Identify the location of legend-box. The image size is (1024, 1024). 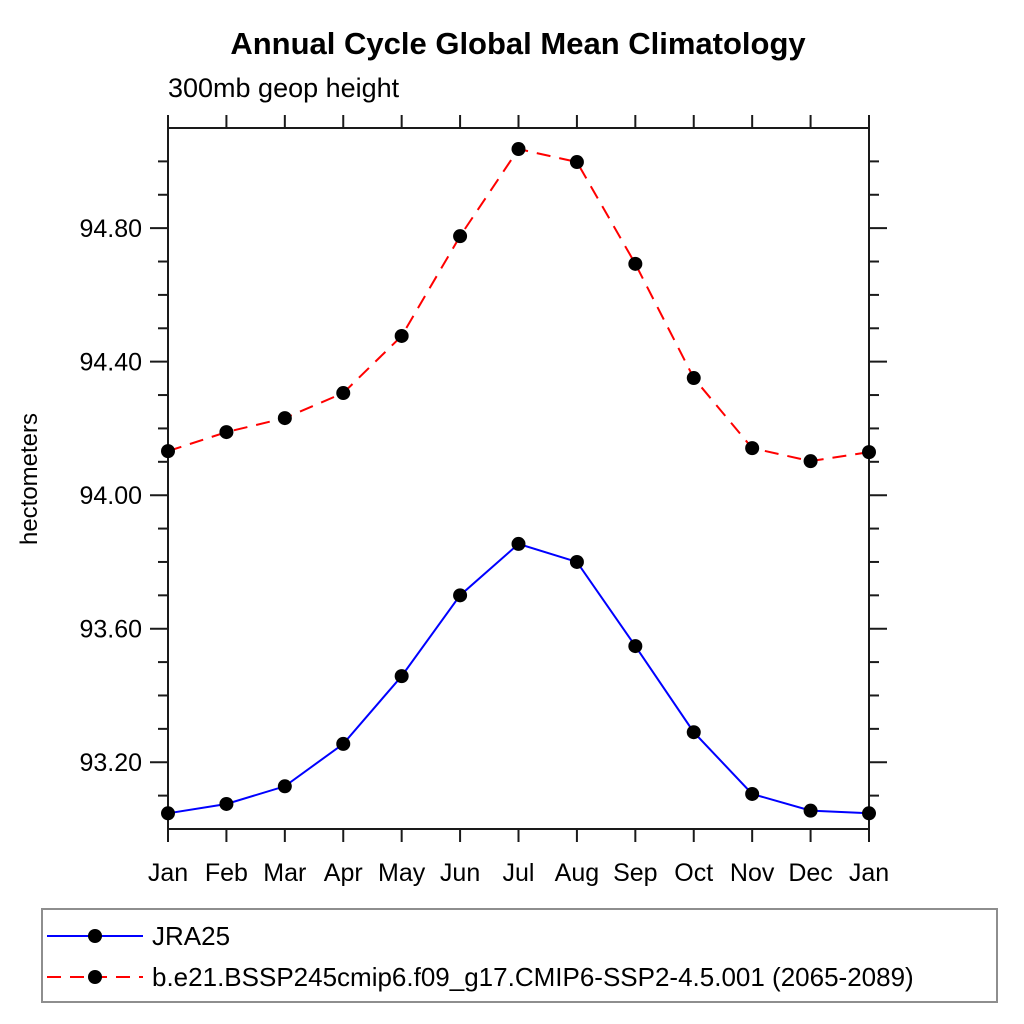
(519, 955).